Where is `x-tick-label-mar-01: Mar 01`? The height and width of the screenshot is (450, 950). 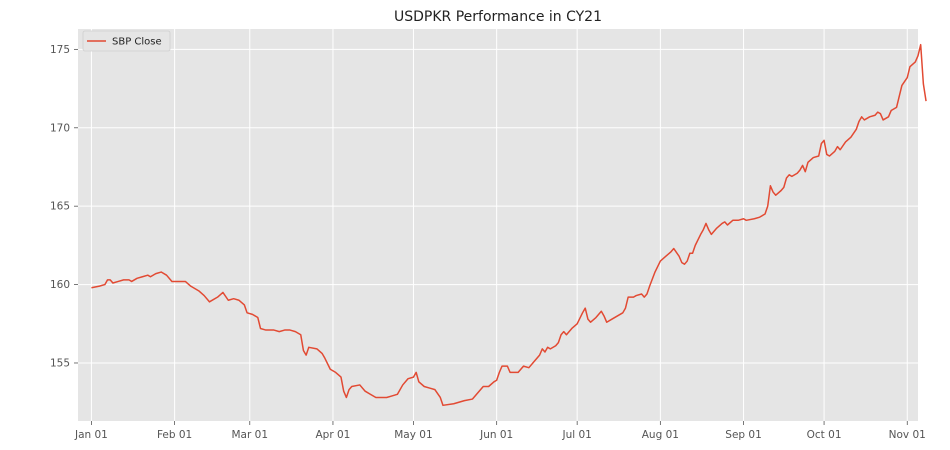 x-tick-label-mar-01: Mar 01 is located at coordinates (249, 435).